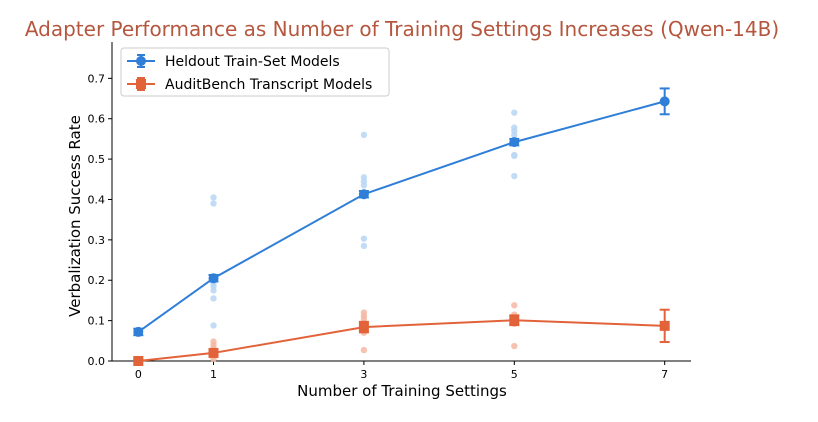 This screenshot has width=818, height=422. Describe the element at coordinates (97, 78) in the screenshot. I see `y-tick-label: 0.7` at that location.